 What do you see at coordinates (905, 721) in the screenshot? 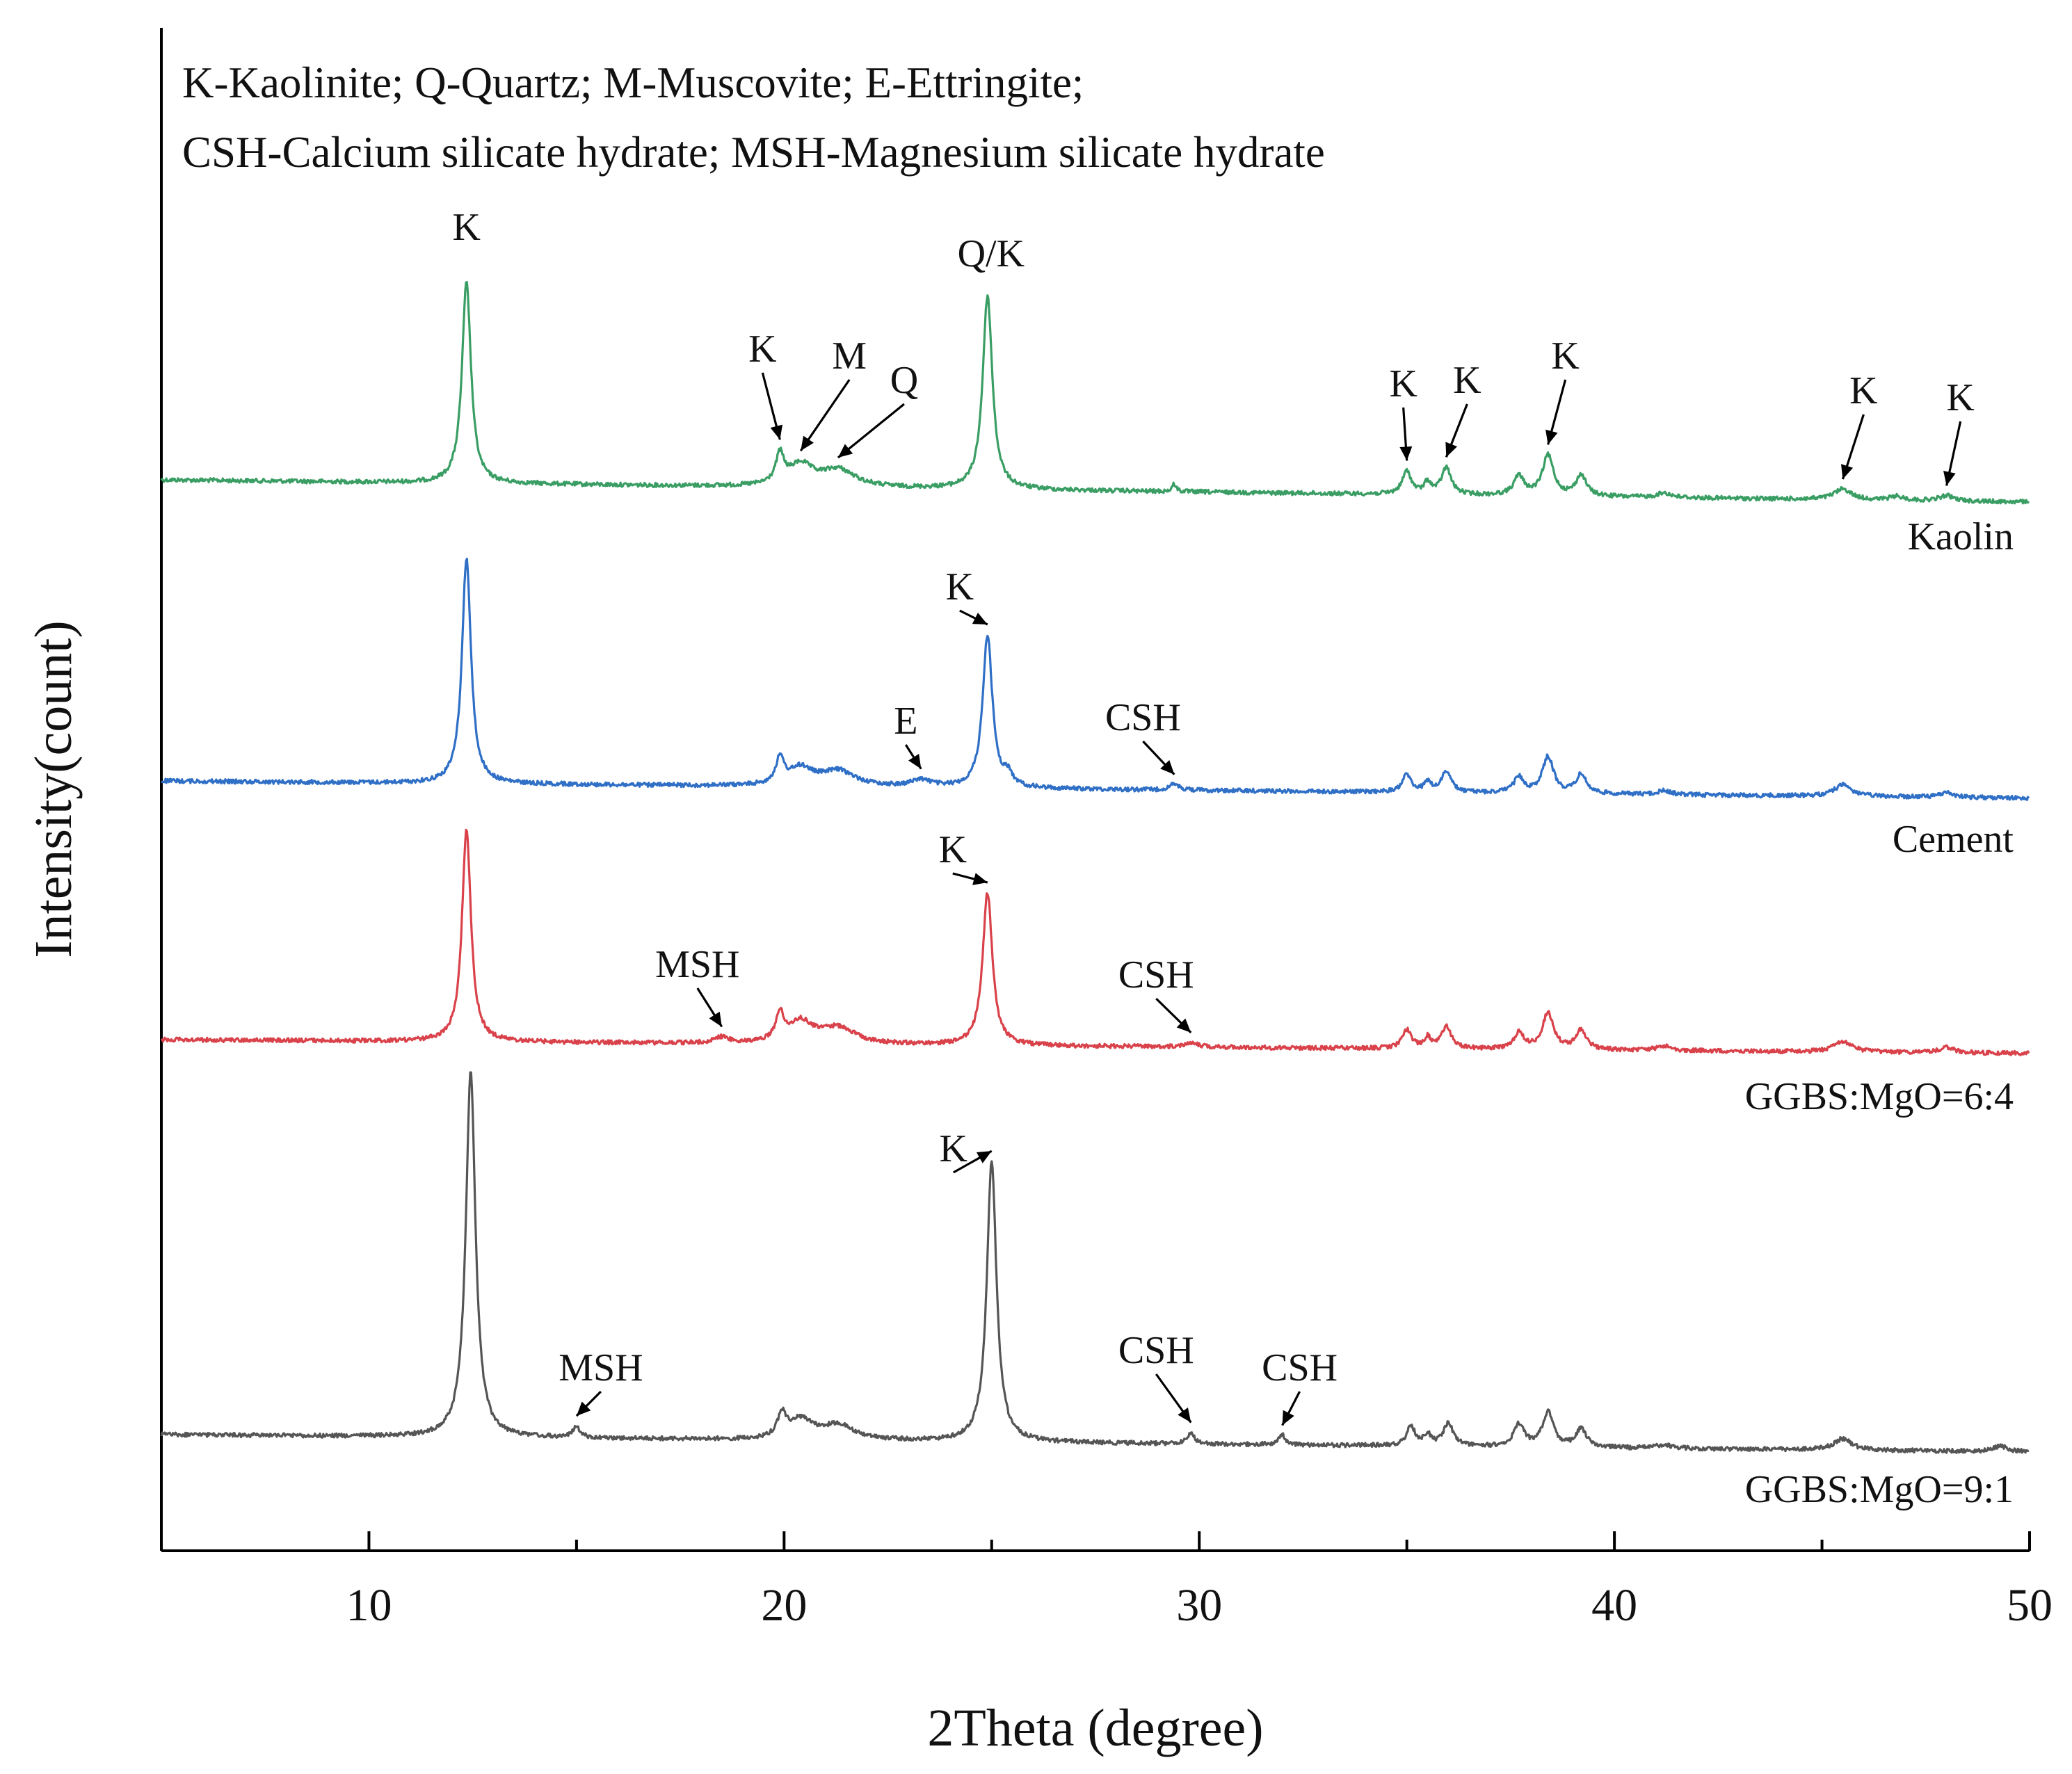
I see `peak-label: E` at bounding box center [905, 721].